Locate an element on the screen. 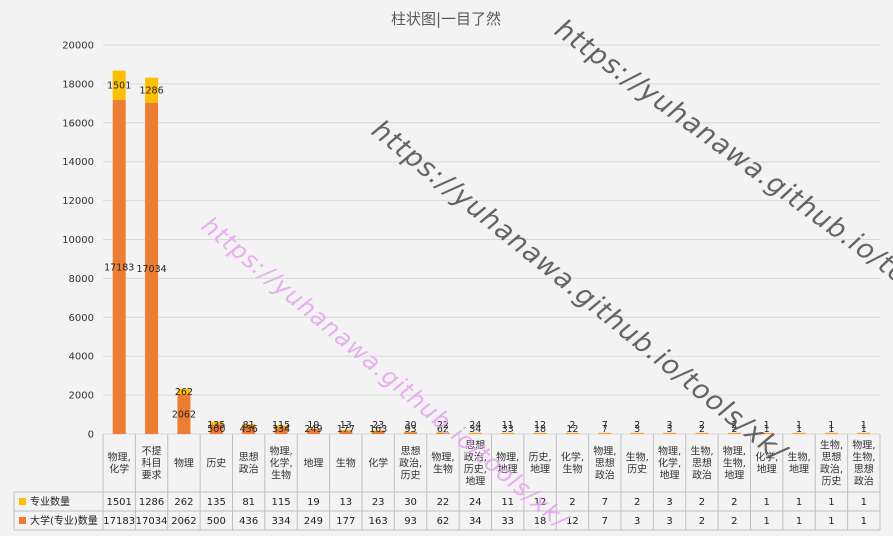 This screenshot has width=893, height=536. category-label: 思想政治 is located at coordinates (249, 463).